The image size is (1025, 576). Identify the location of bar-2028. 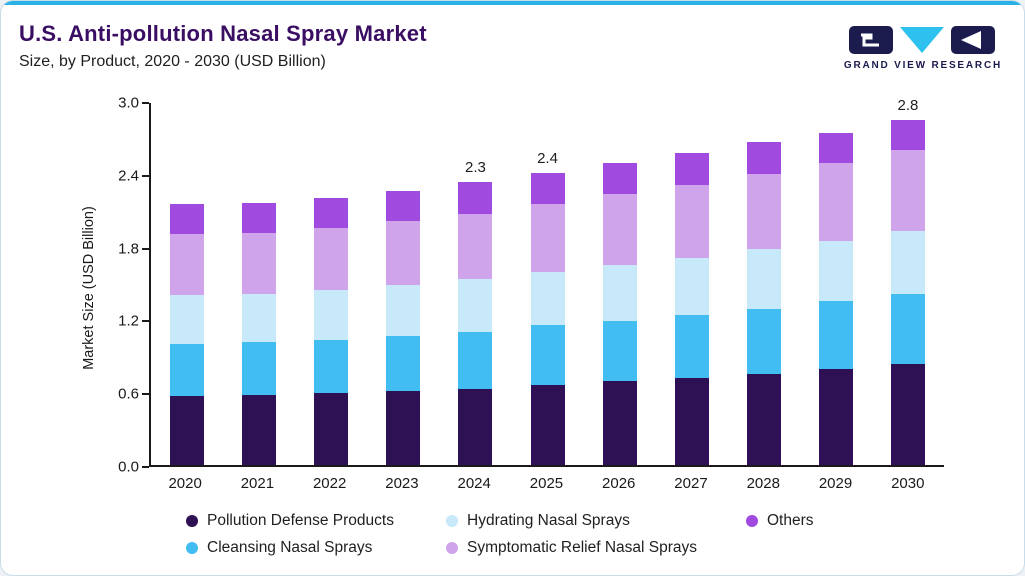
(764, 284).